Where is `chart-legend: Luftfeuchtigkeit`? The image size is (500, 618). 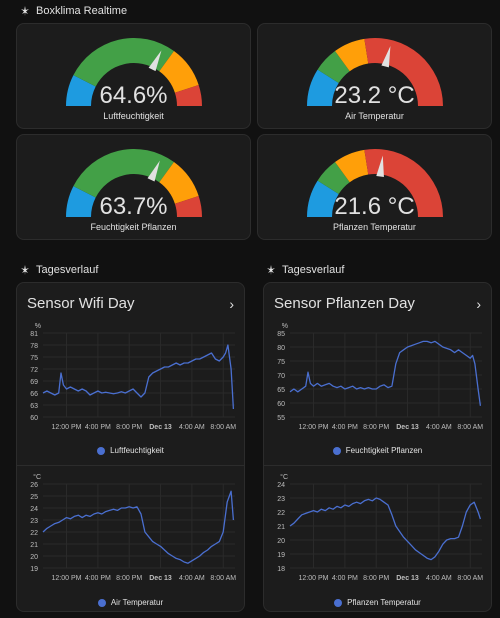
chart-legend: Luftfeuchtigkeit is located at coordinates (130, 450).